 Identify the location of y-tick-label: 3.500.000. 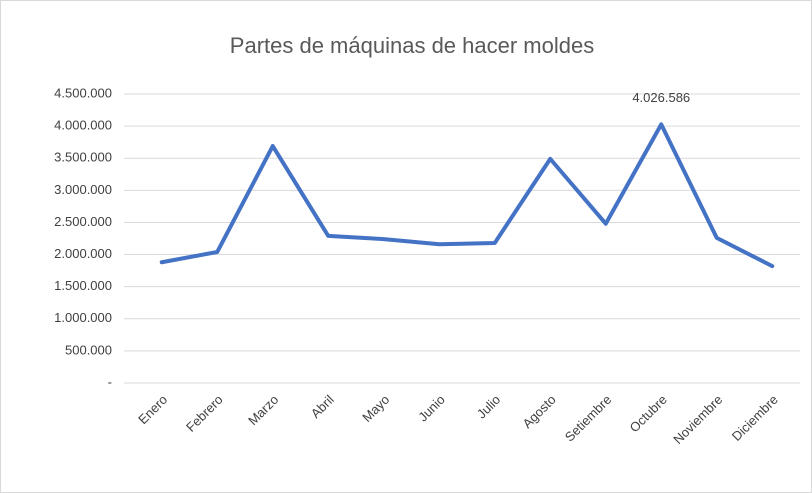
(83, 157).